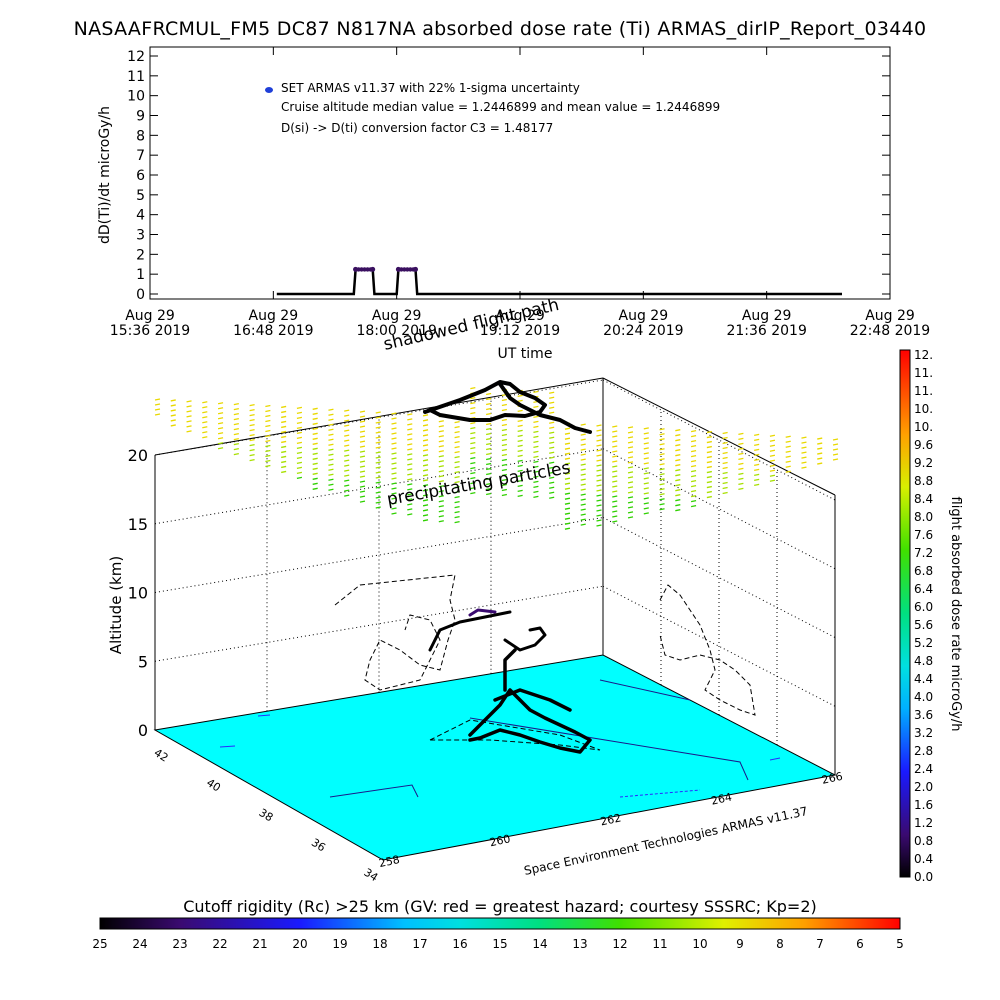  I want to click on bottom-colorbar-tick: 14, so click(539, 944).